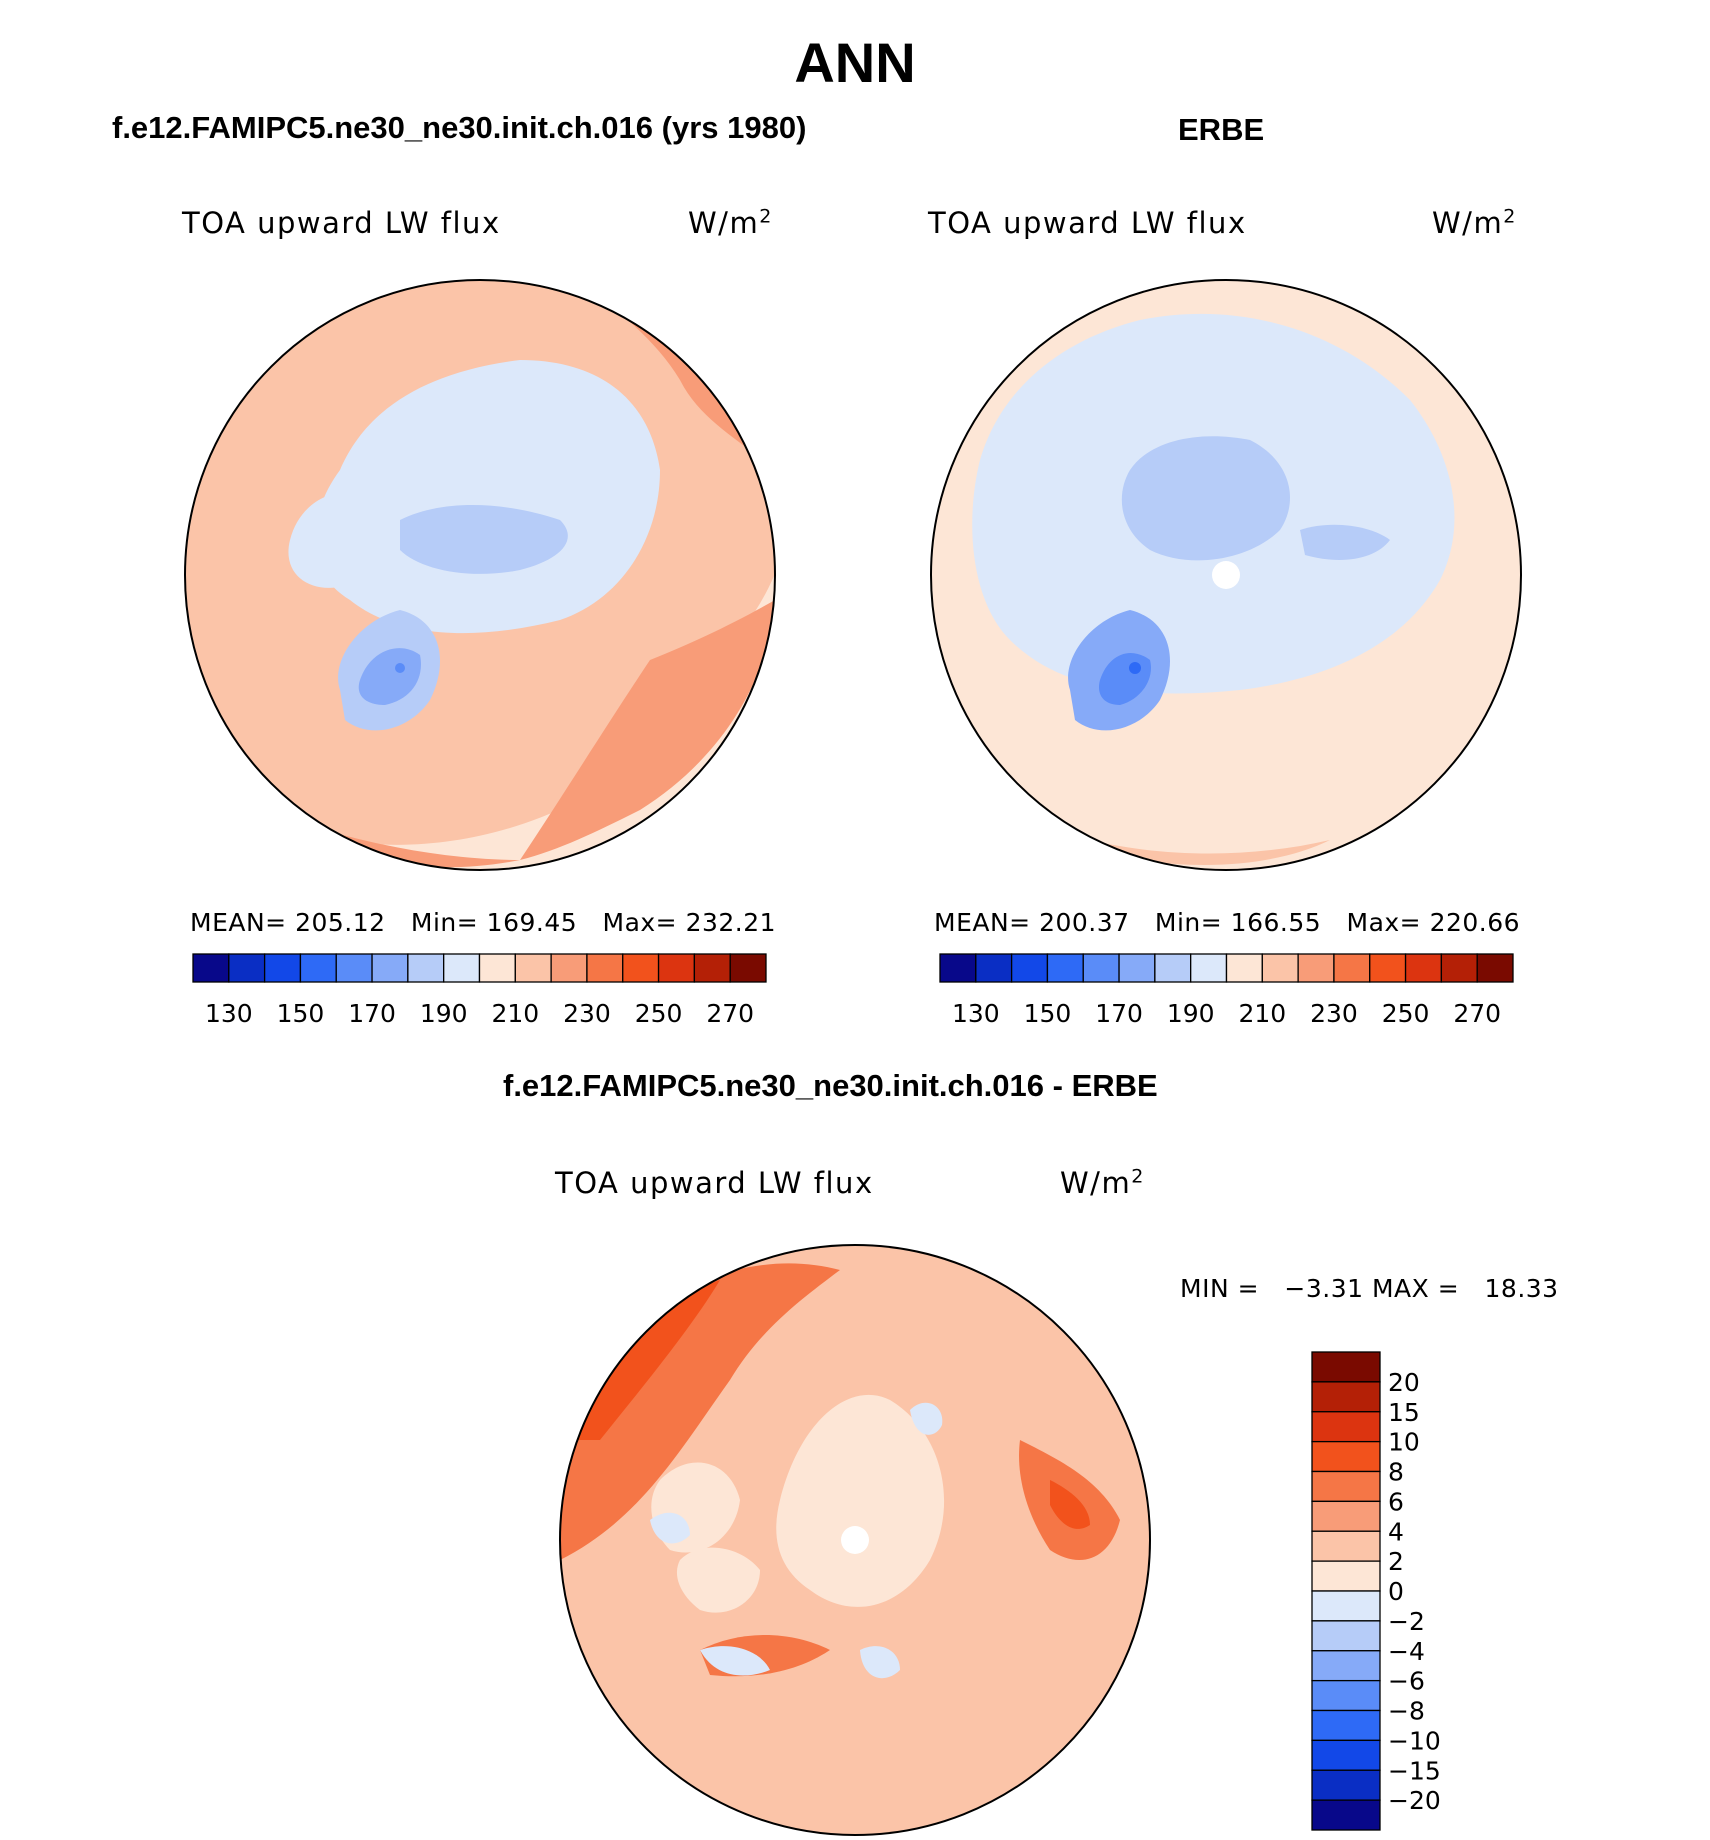 The image size is (1710, 1840). Describe the element at coordinates (1396, 1472) in the screenshot. I see `colorbar-diff-tick-label: 8` at that location.